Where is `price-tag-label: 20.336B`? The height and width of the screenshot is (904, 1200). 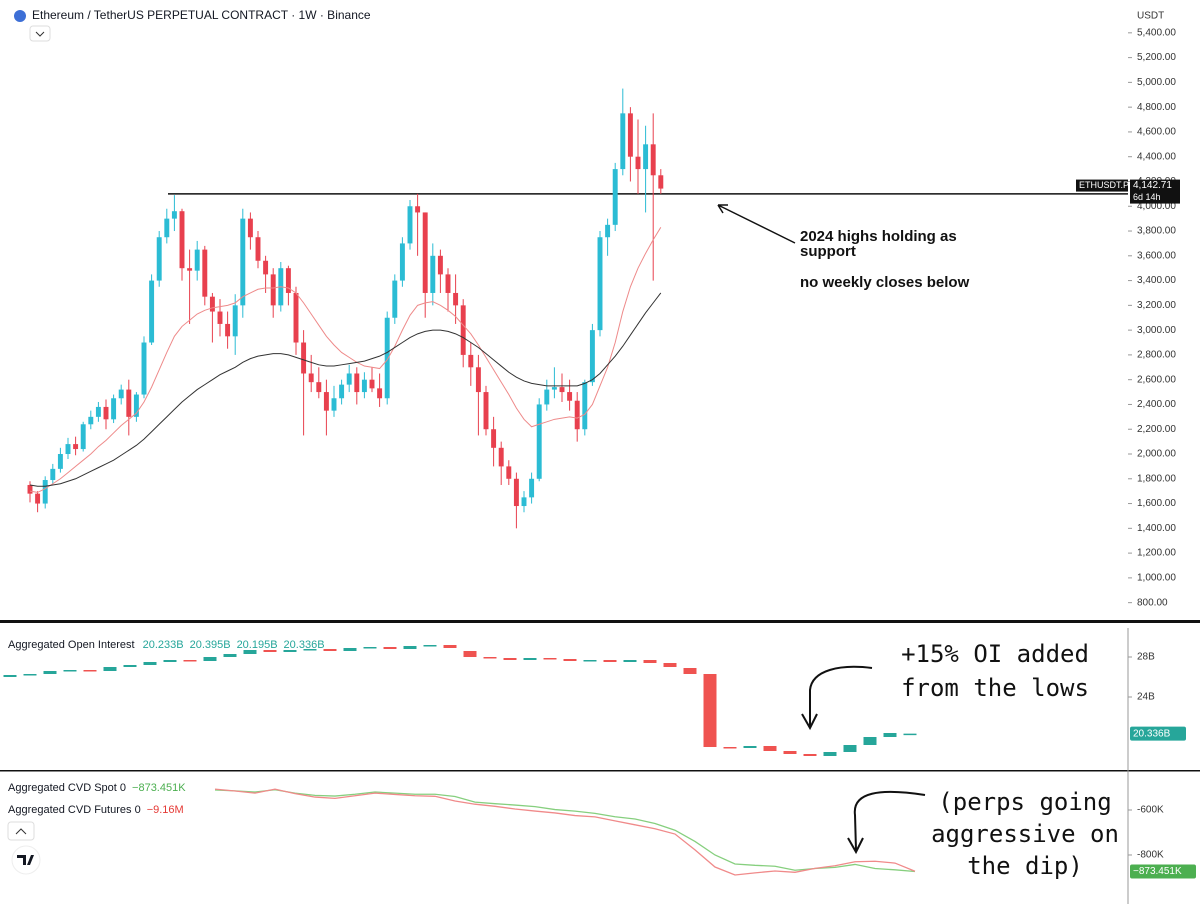
price-tag-label: 20.336B is located at coordinates (1152, 733).